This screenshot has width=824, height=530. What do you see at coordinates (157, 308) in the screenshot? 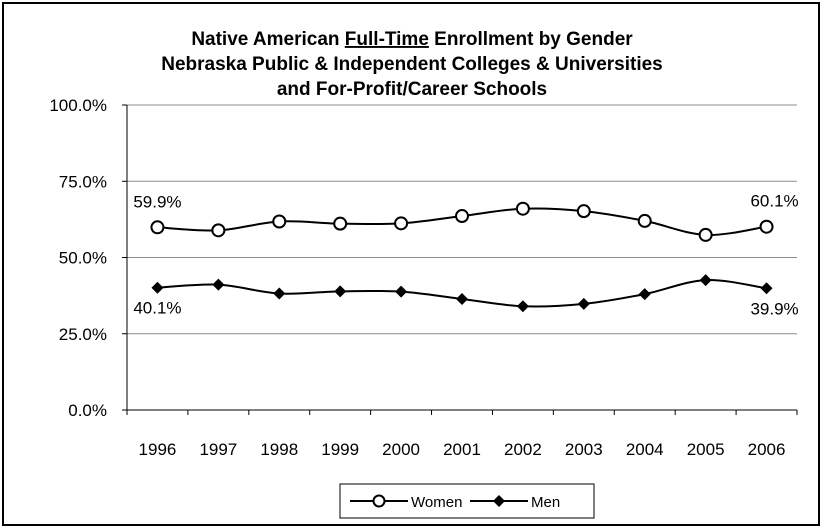
I see `data-label: 40.1%` at bounding box center [157, 308].